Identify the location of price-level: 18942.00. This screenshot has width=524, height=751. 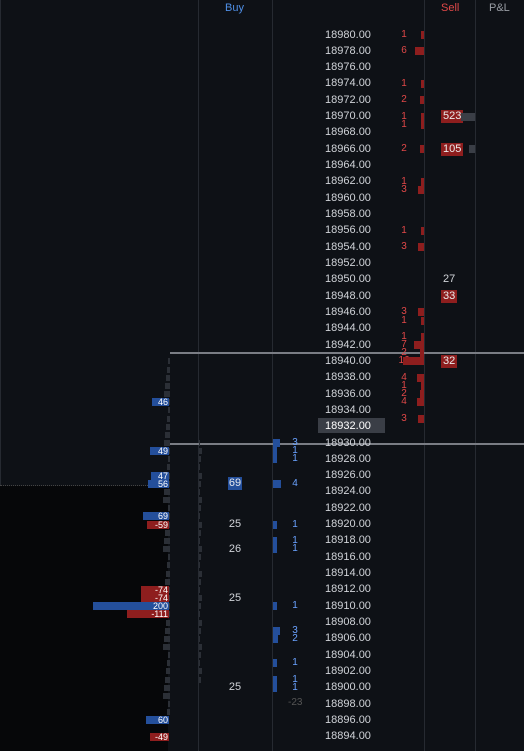
(348, 344).